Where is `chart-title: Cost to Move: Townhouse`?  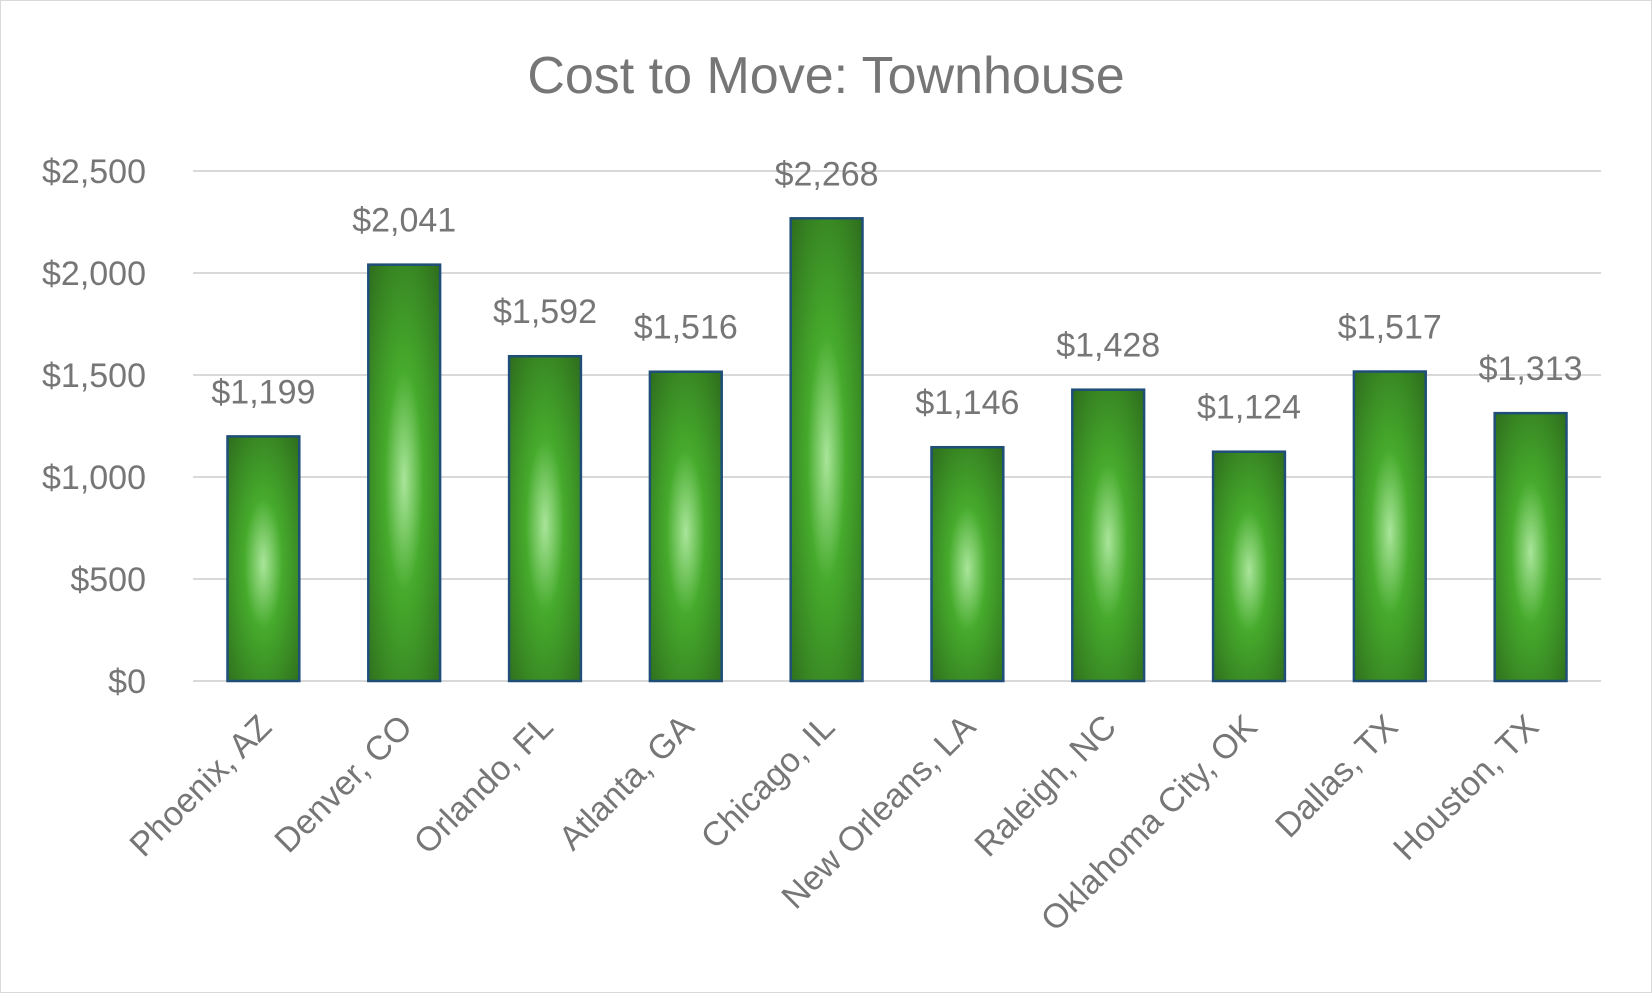 chart-title: Cost to Move: Townhouse is located at coordinates (825, 76).